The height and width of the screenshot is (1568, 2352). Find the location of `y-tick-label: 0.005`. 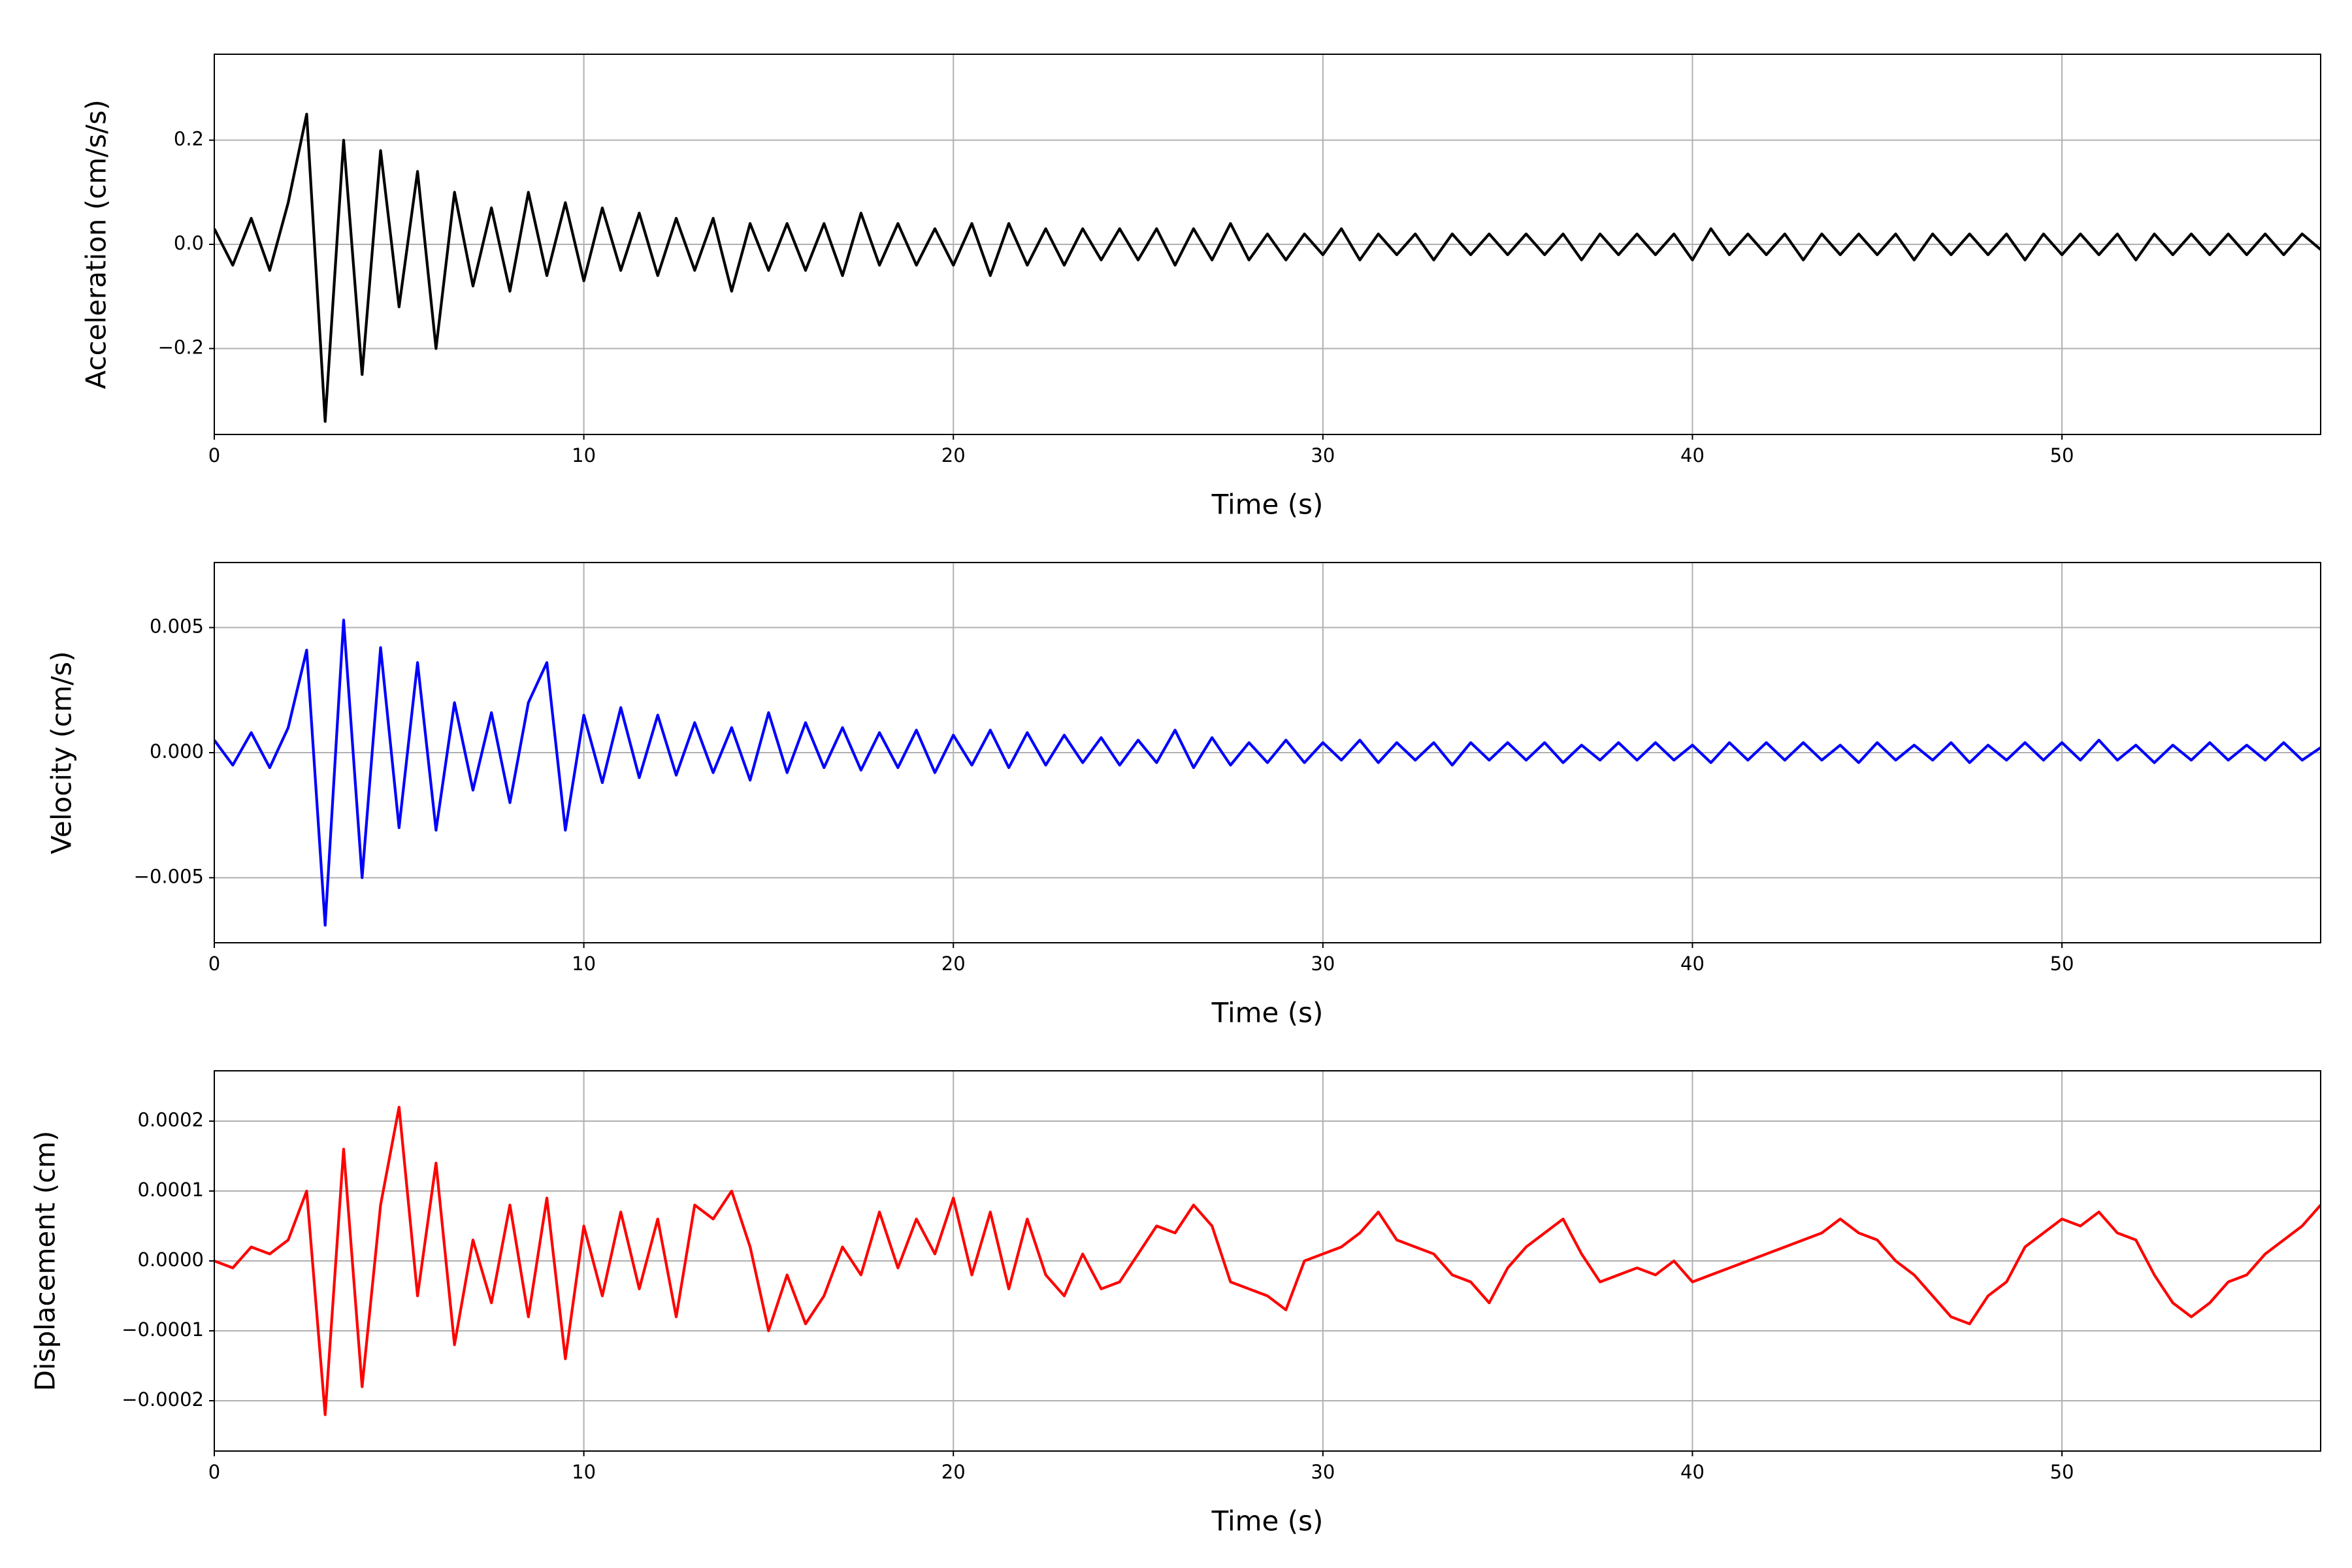

y-tick-label: 0.005 is located at coordinates (177, 626).